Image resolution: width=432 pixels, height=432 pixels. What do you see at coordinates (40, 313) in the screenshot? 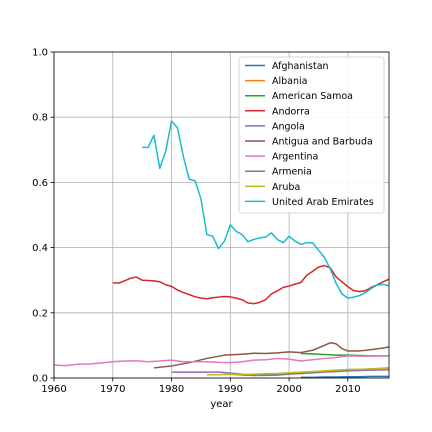
I see `y-tick-label: 0.2` at bounding box center [40, 313].